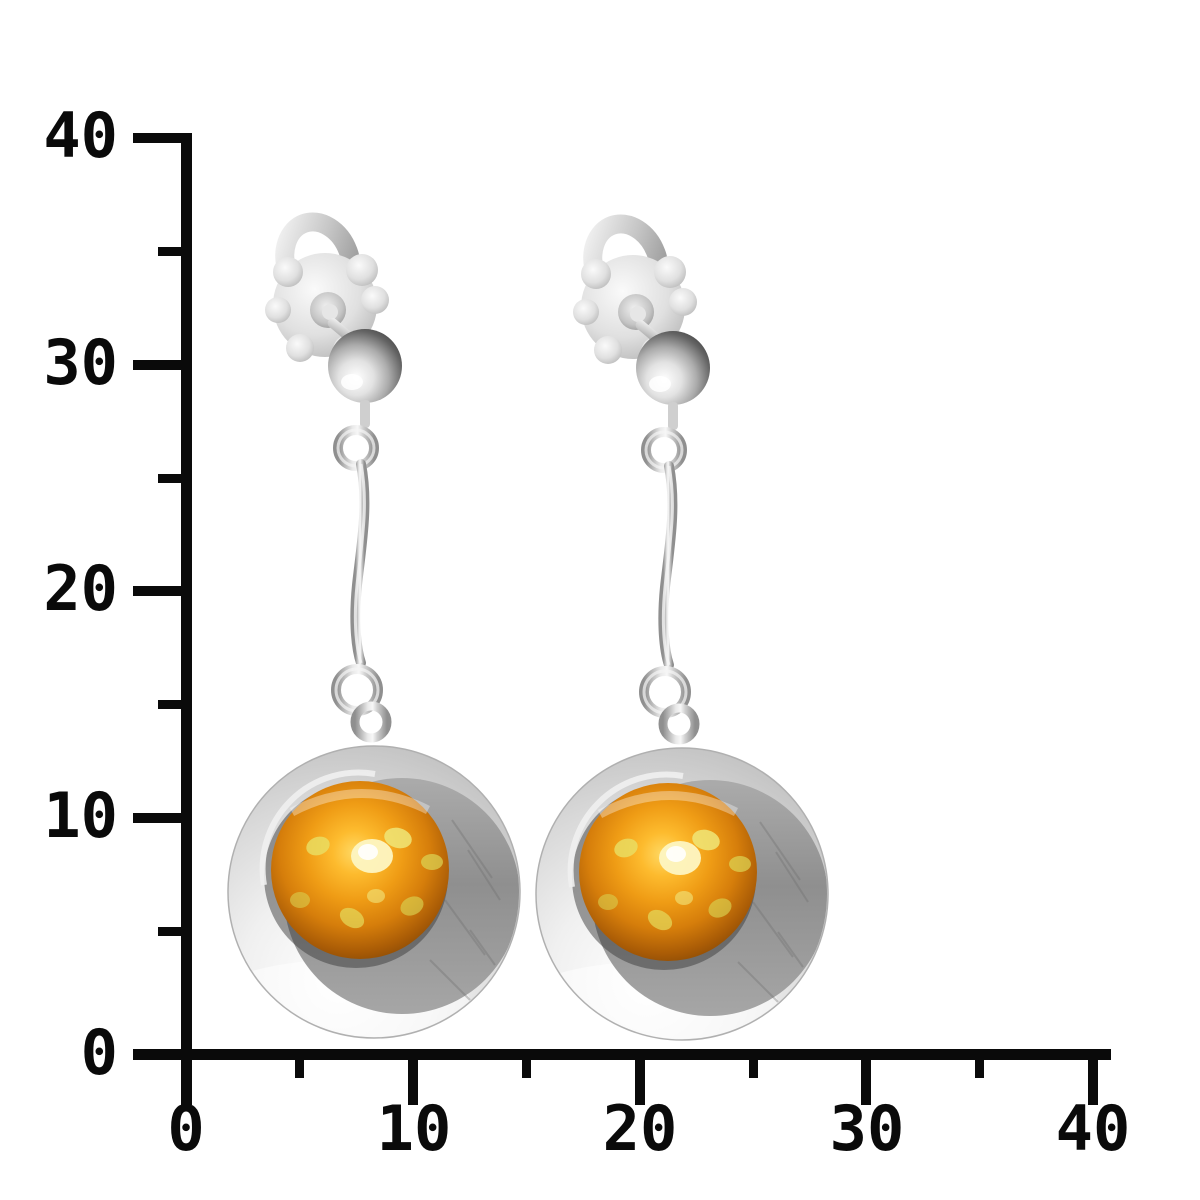  What do you see at coordinates (640, 1128) in the screenshot?
I see `x-axis-label: 20` at bounding box center [640, 1128].